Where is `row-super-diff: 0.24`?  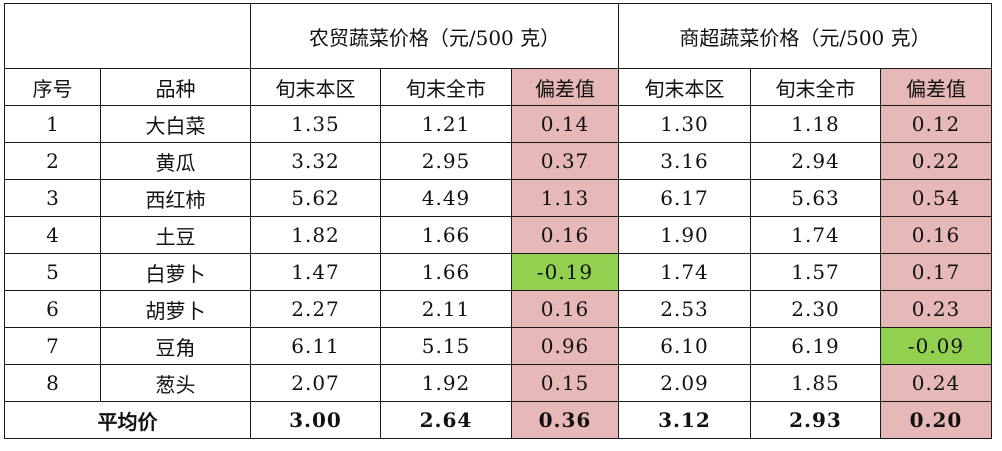 row-super-diff: 0.24 is located at coordinates (936, 383).